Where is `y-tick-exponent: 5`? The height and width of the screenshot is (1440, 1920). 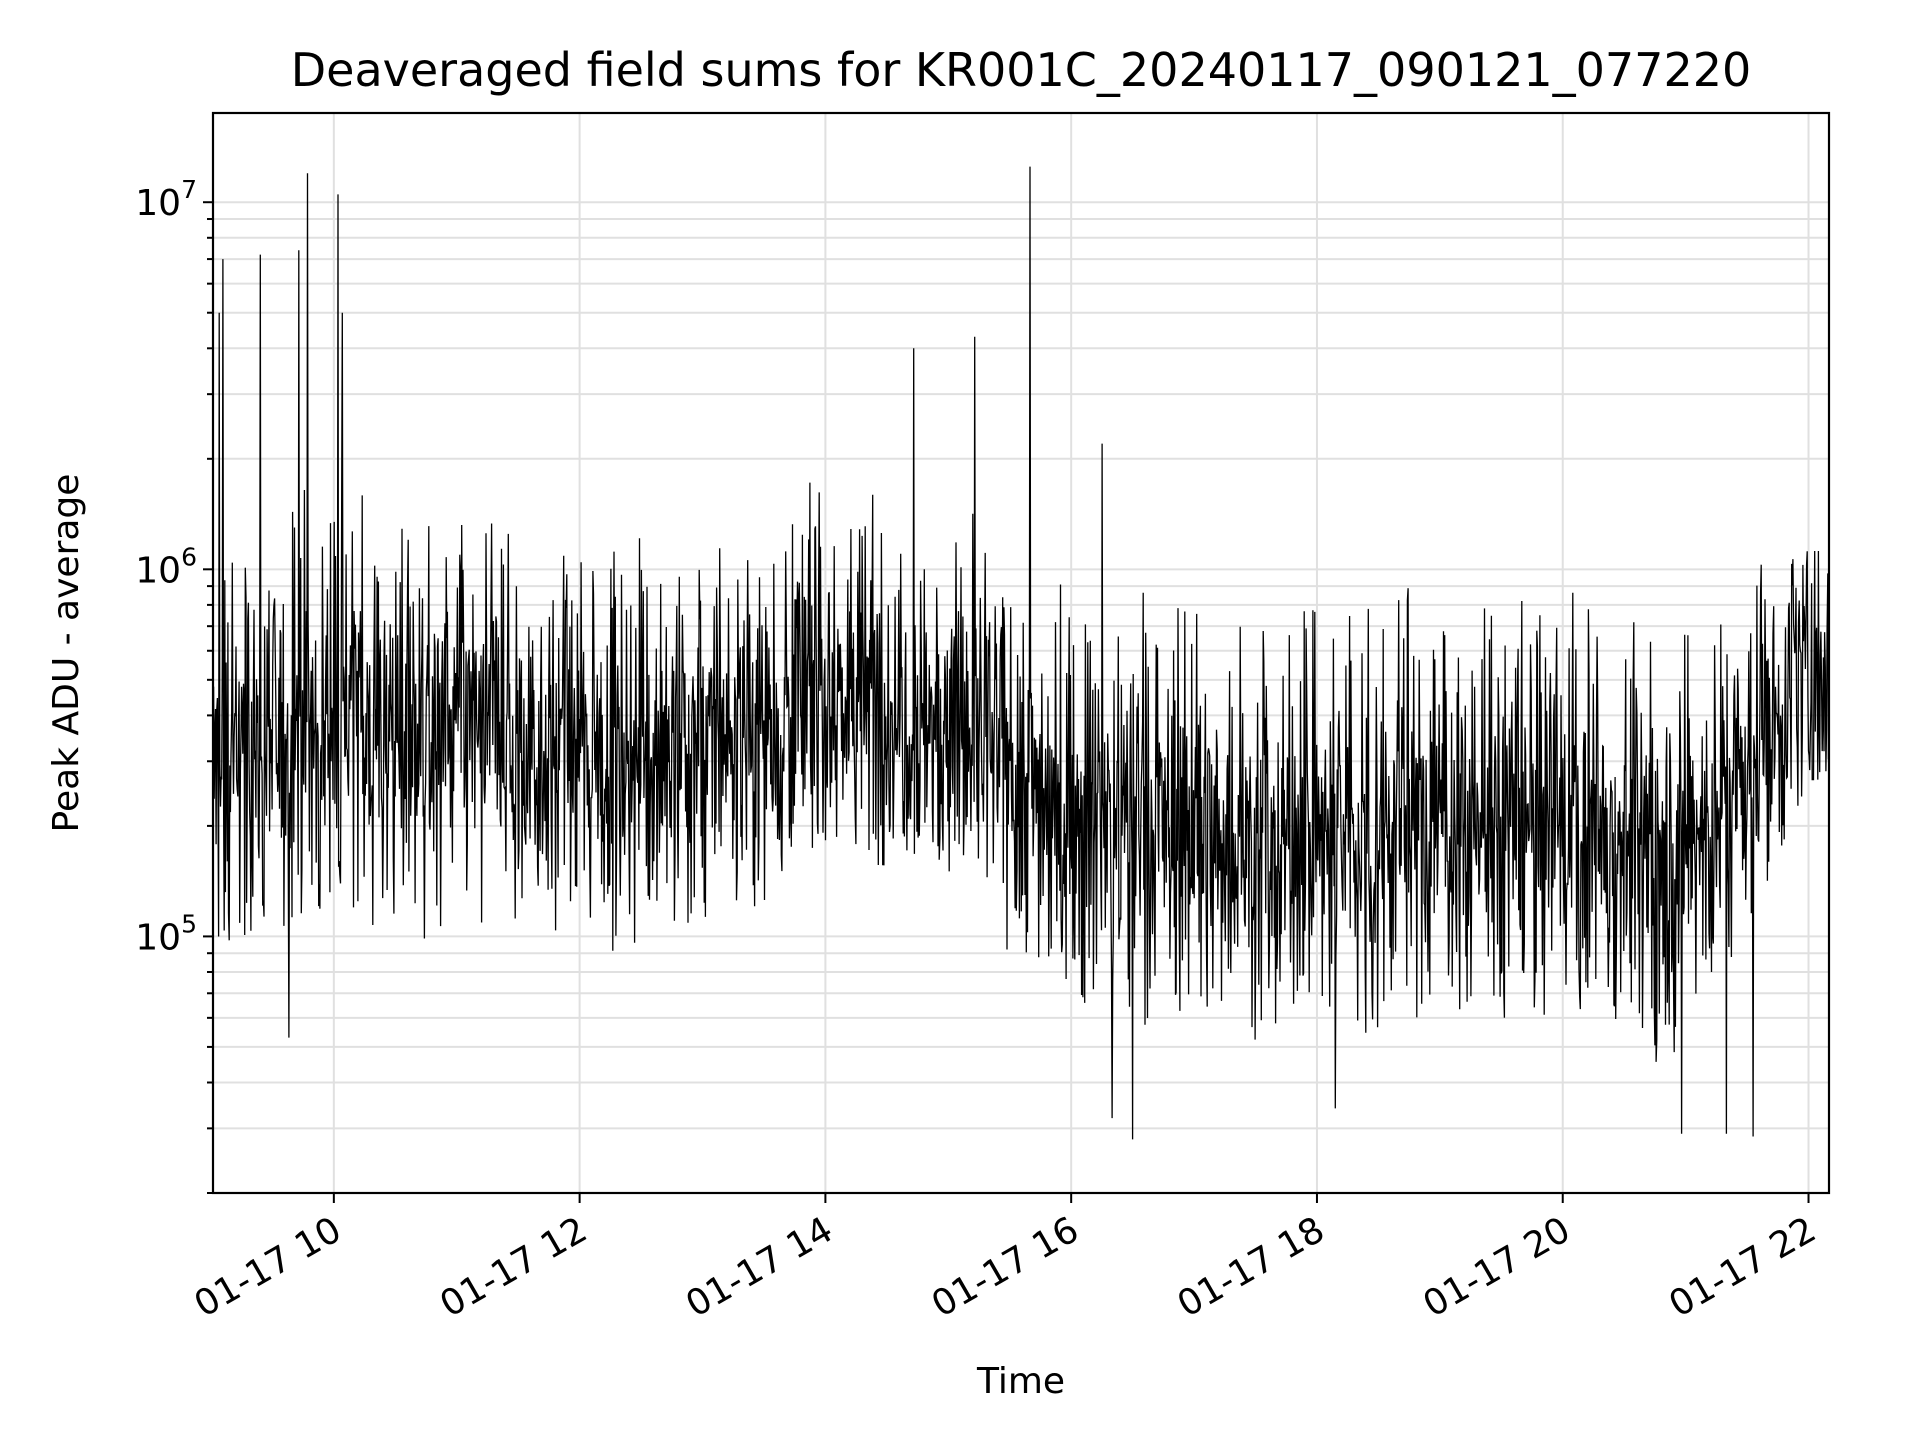
y-tick-exponent: 5 is located at coordinates (189, 923).